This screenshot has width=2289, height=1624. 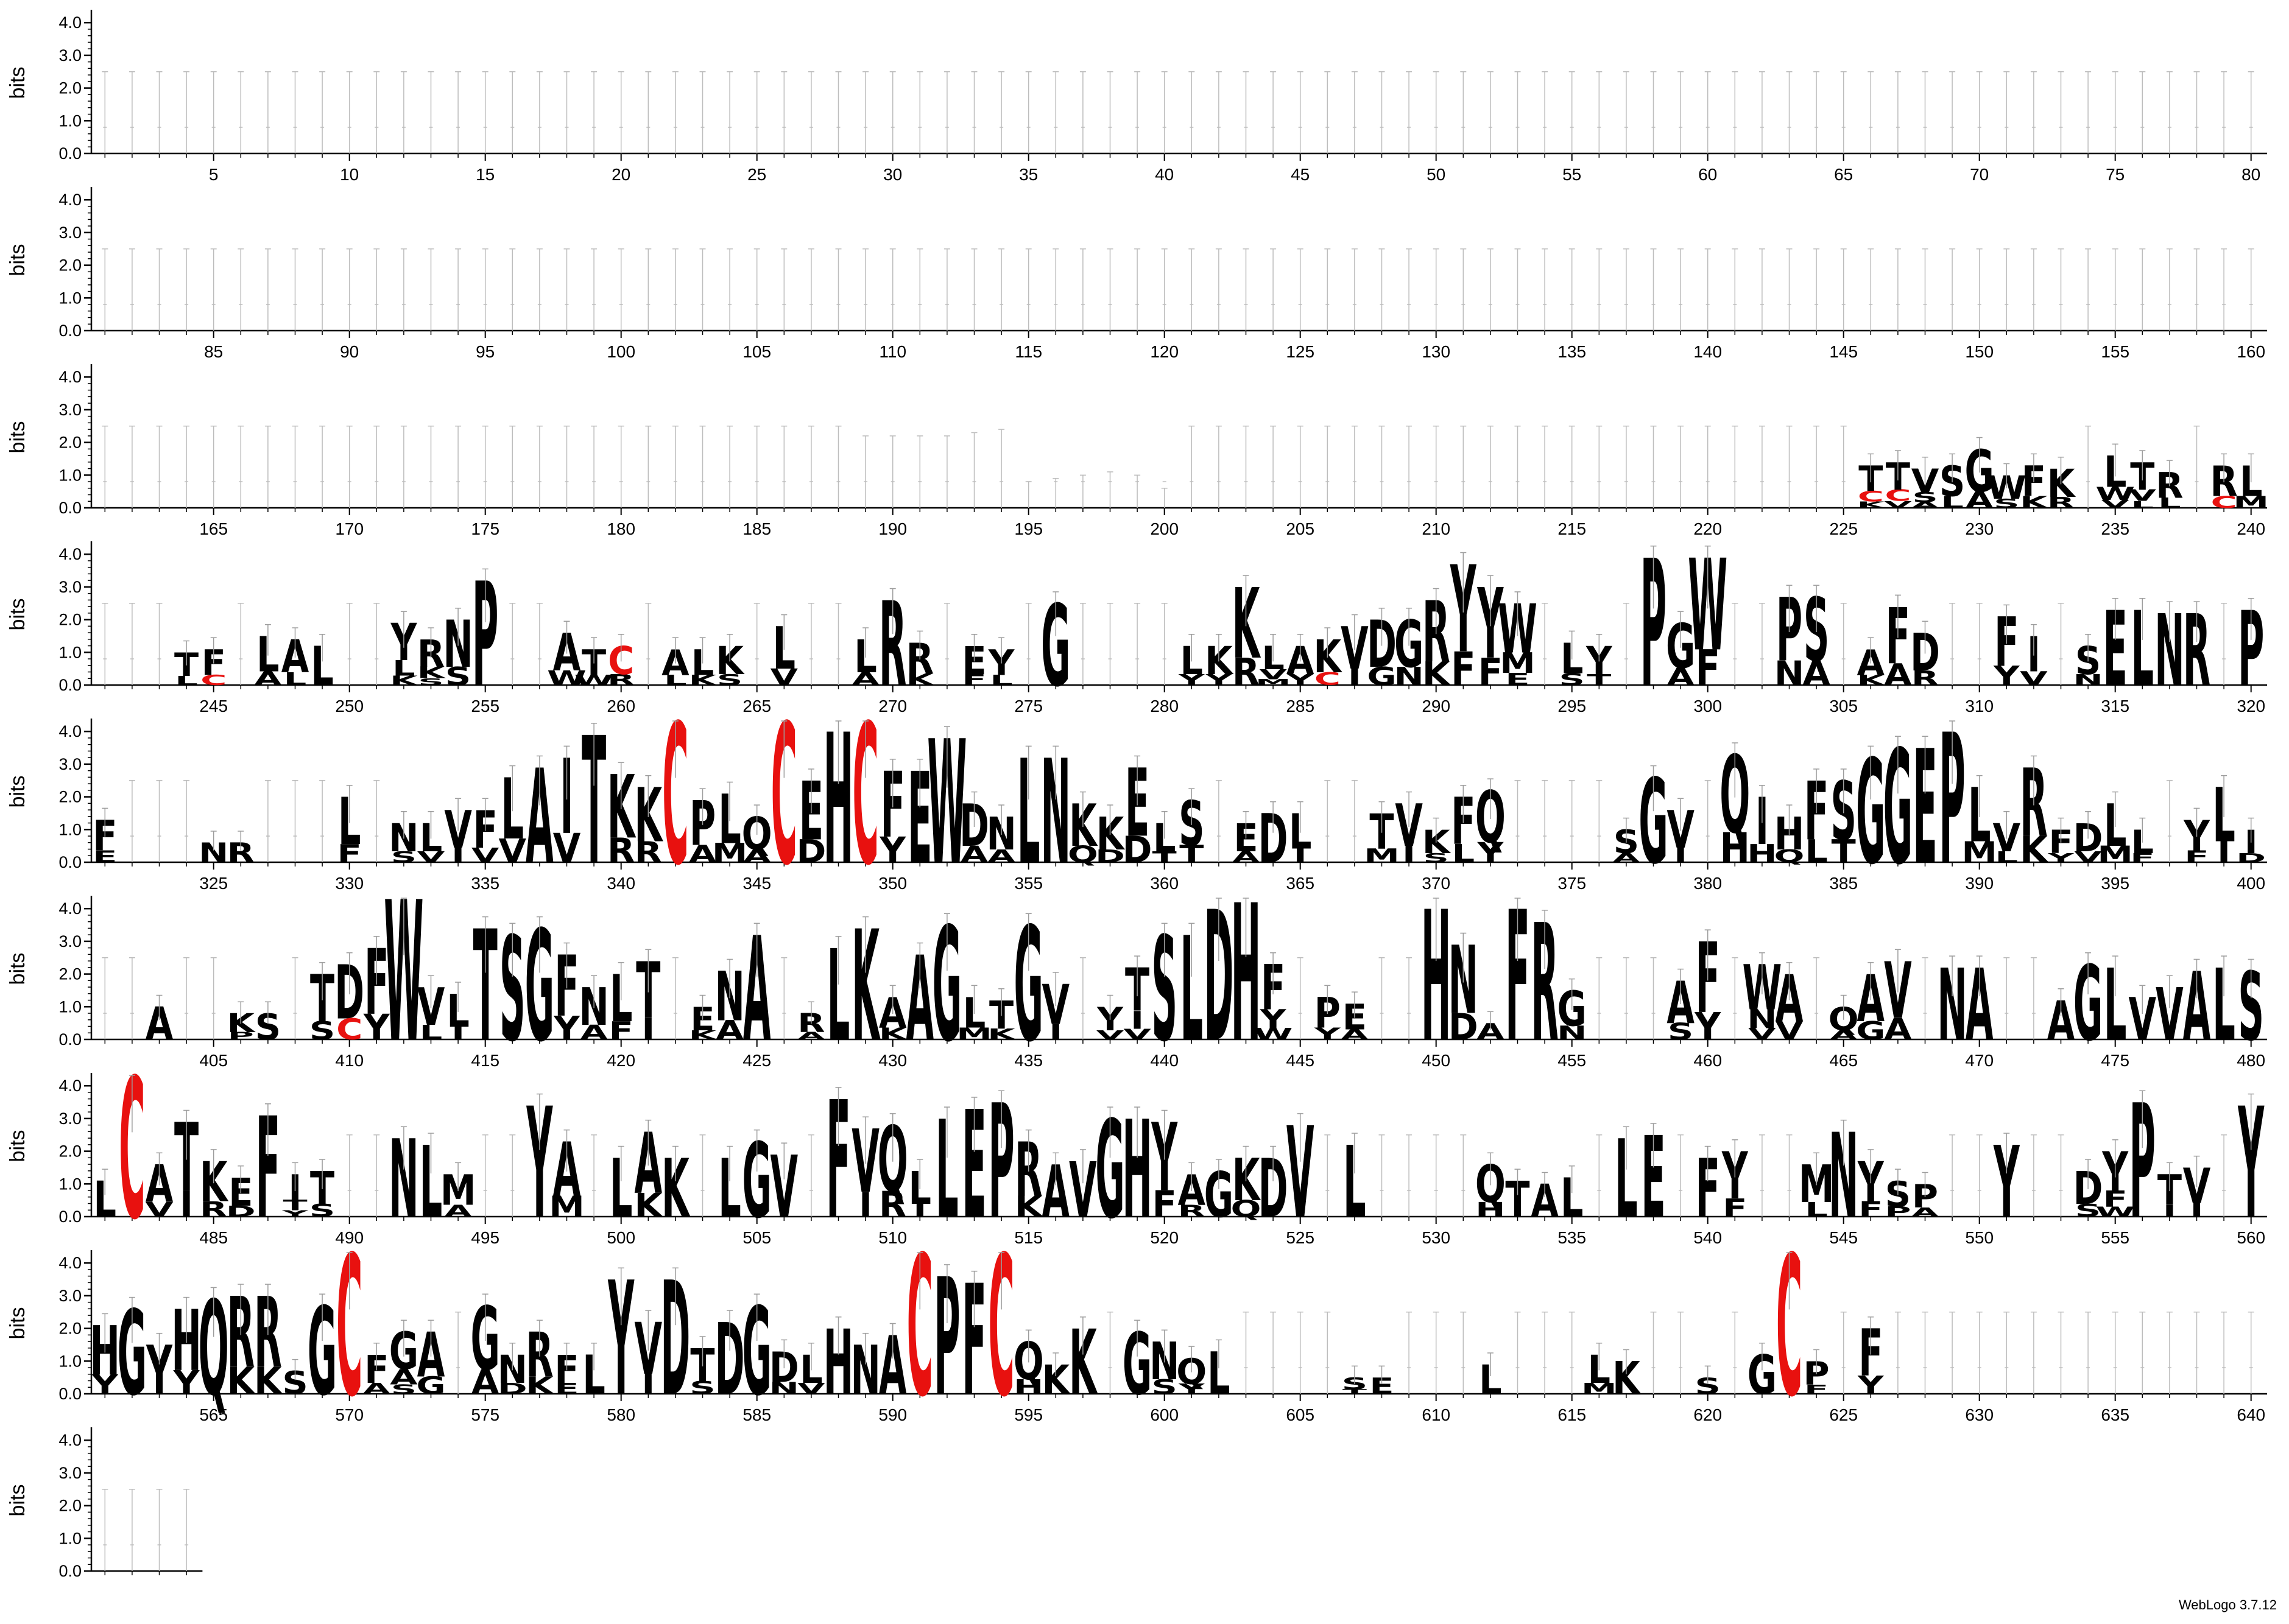 What do you see at coordinates (2115, 1237) in the screenshot?
I see `x-tick-label: 555` at bounding box center [2115, 1237].